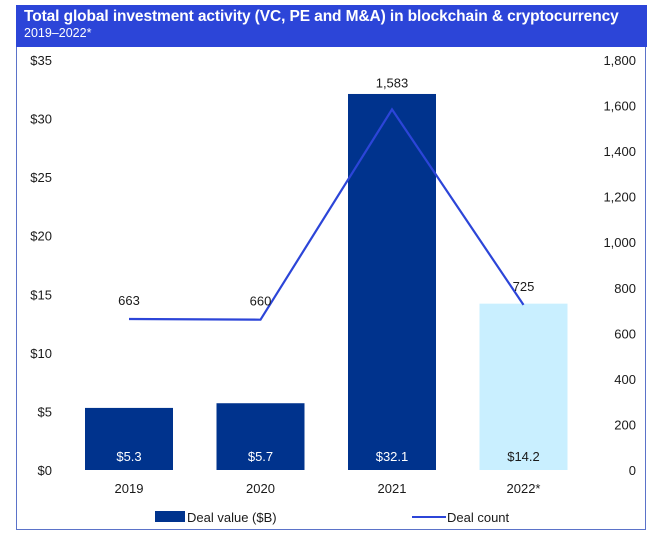 This screenshot has width=664, height=538. What do you see at coordinates (625, 379) in the screenshot?
I see `right-axis-tick-label: 400` at bounding box center [625, 379].